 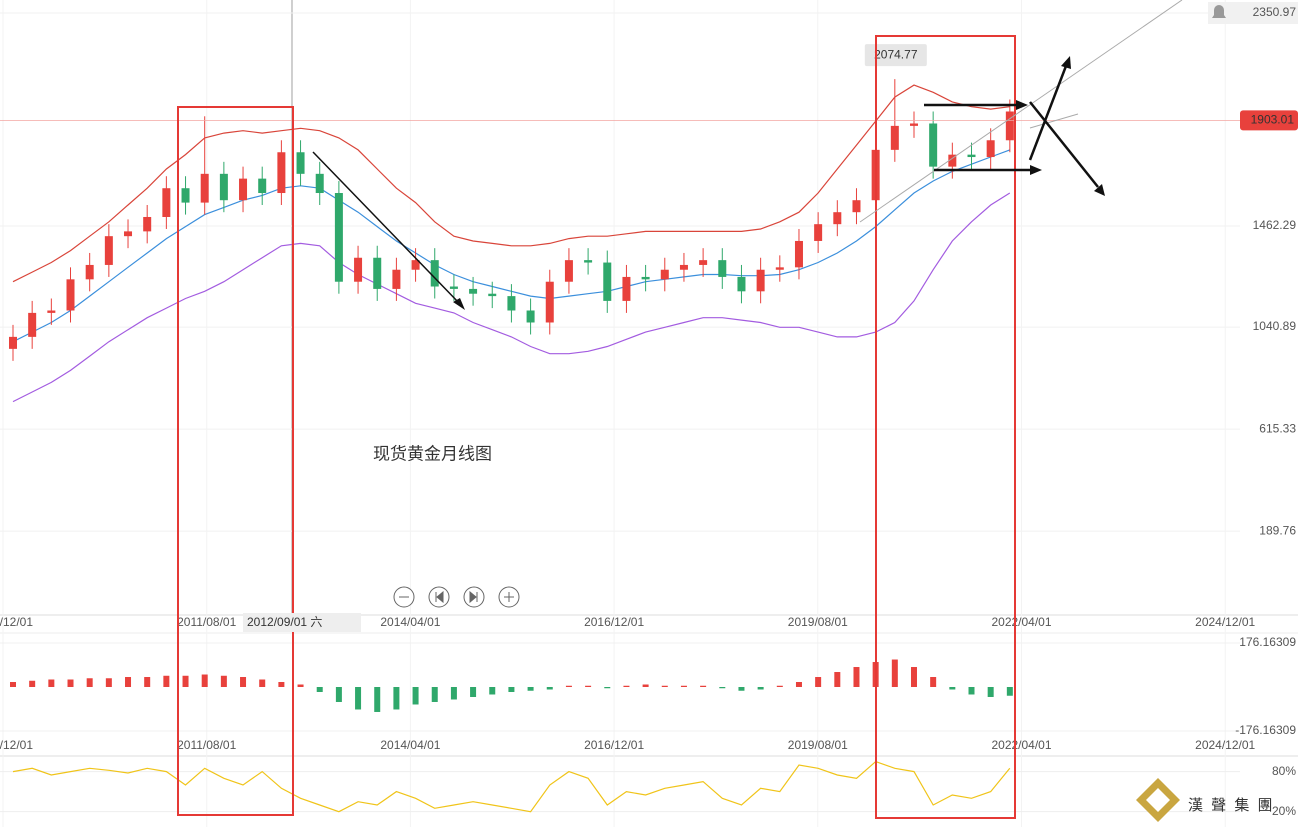 I want to click on last-price-label: 1903.01, so click(x=1273, y=120).